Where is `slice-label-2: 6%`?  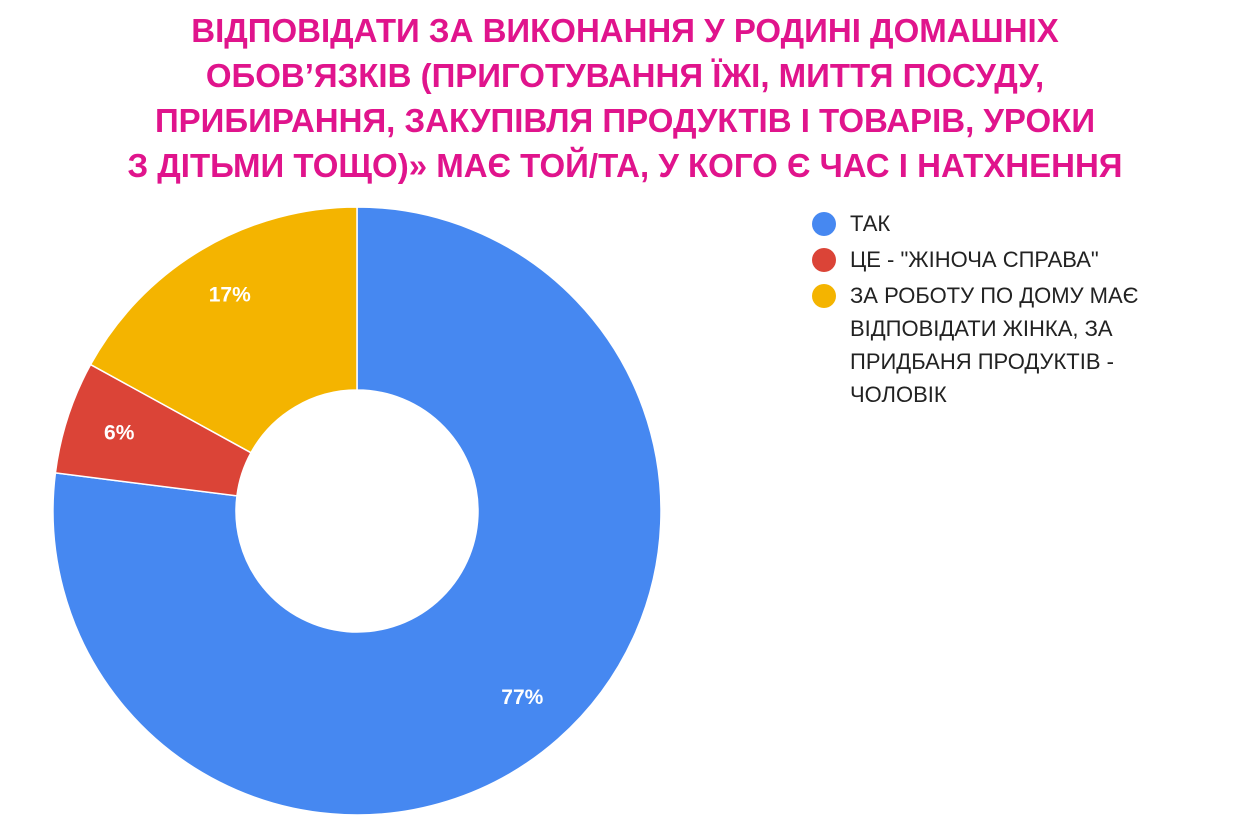
slice-label-2: 6% is located at coordinates (119, 432).